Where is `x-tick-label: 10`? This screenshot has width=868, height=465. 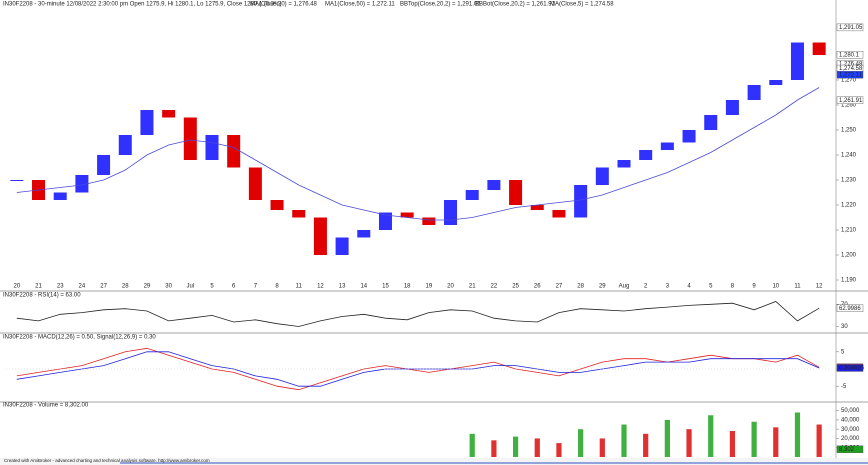 x-tick-label: 10 is located at coordinates (775, 287).